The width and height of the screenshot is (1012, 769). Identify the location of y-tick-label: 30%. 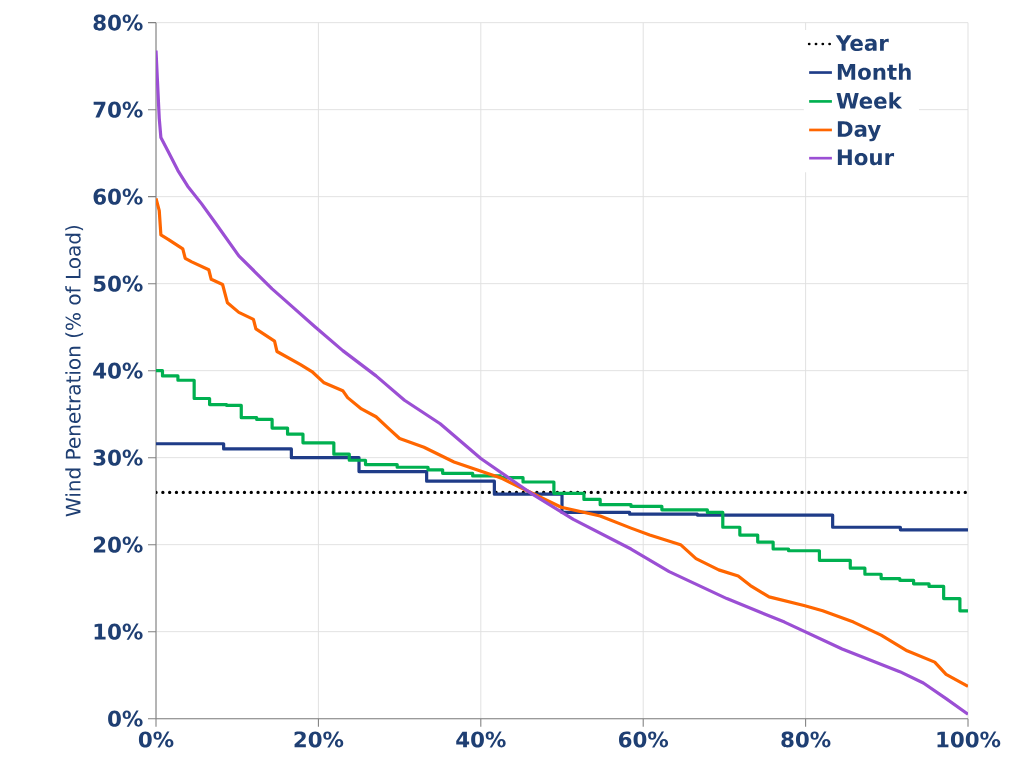
(118, 457).